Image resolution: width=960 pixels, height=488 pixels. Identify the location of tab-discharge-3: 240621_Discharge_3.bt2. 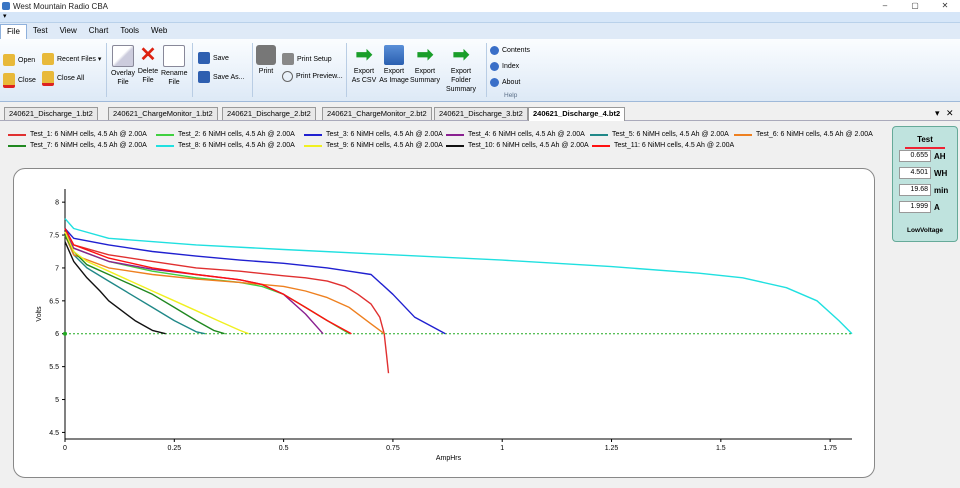
(481, 113).